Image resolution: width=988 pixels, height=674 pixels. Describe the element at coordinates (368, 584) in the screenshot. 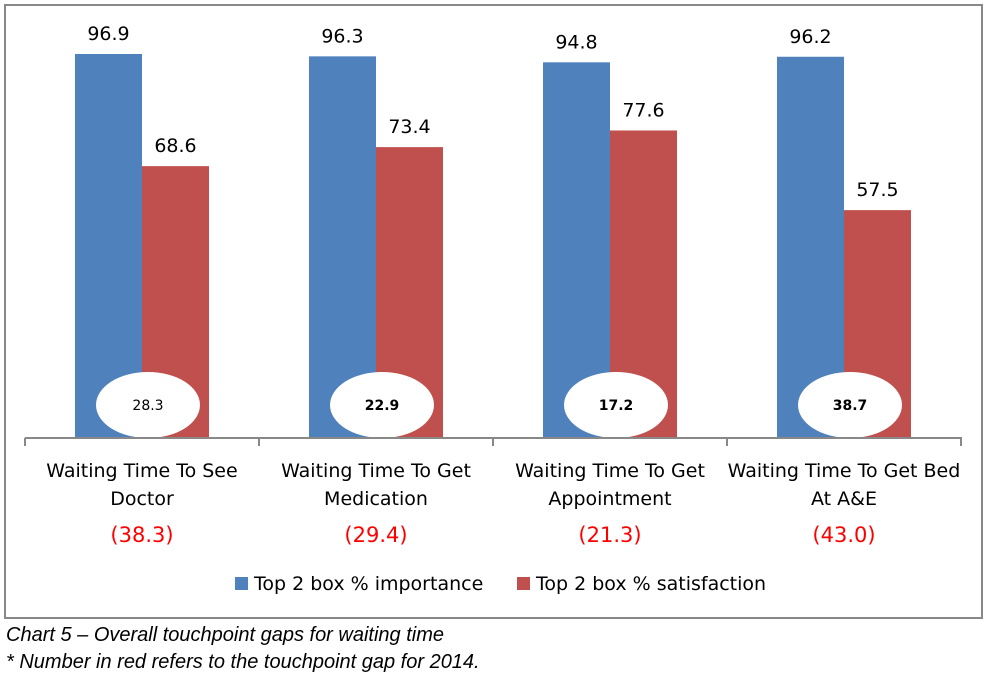

I see `legend-label: Top 2 box % importance` at that location.